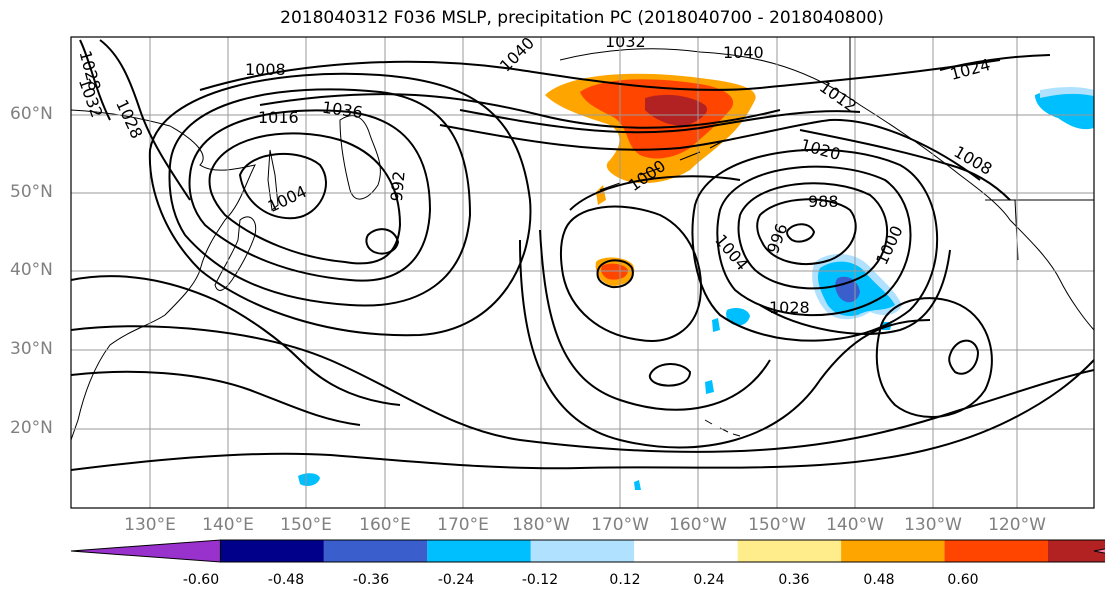  Describe the element at coordinates (286, 580) in the screenshot. I see `colorbar-tick-label: -0.48` at that location.